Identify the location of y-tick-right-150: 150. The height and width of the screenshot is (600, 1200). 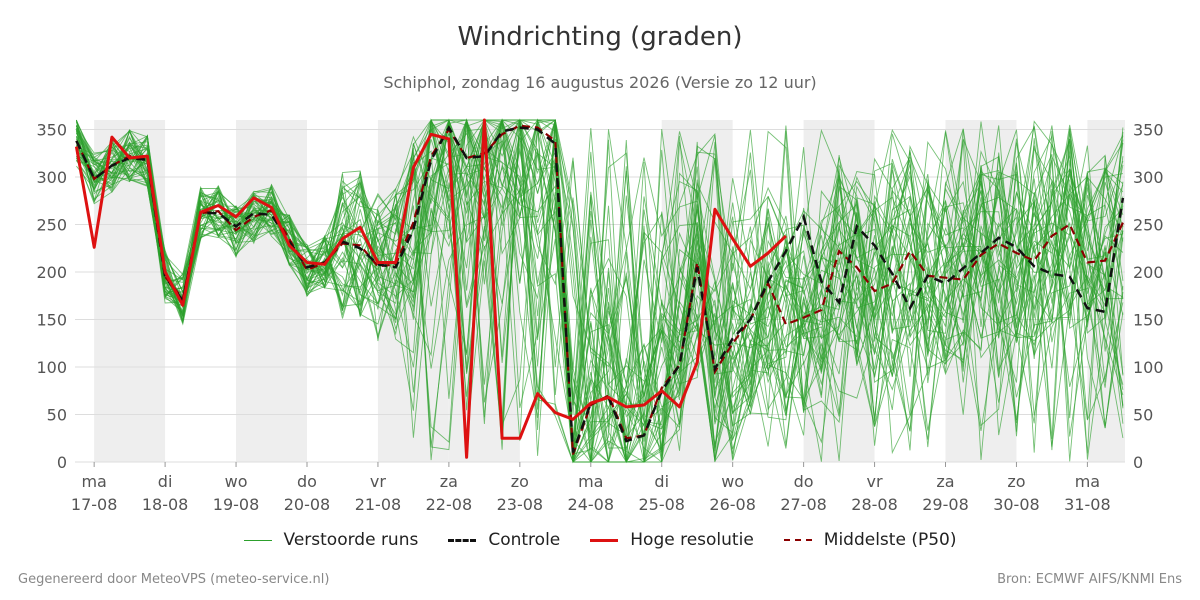
(1148, 320).